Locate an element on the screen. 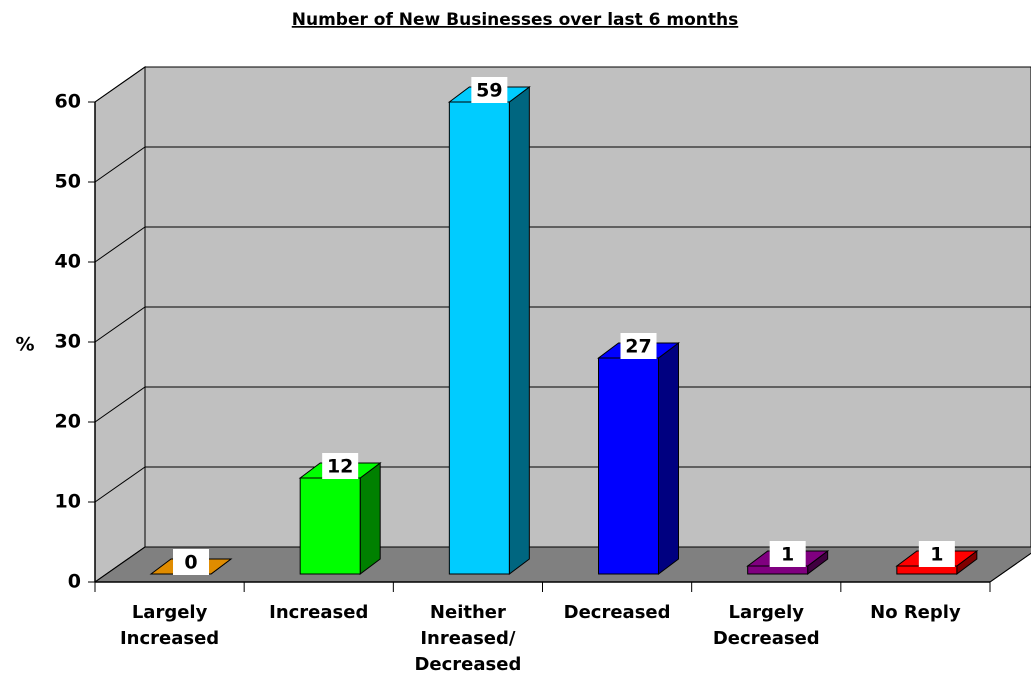 The image size is (1031, 685). y-tick-label: 50 is located at coordinates (68, 182).